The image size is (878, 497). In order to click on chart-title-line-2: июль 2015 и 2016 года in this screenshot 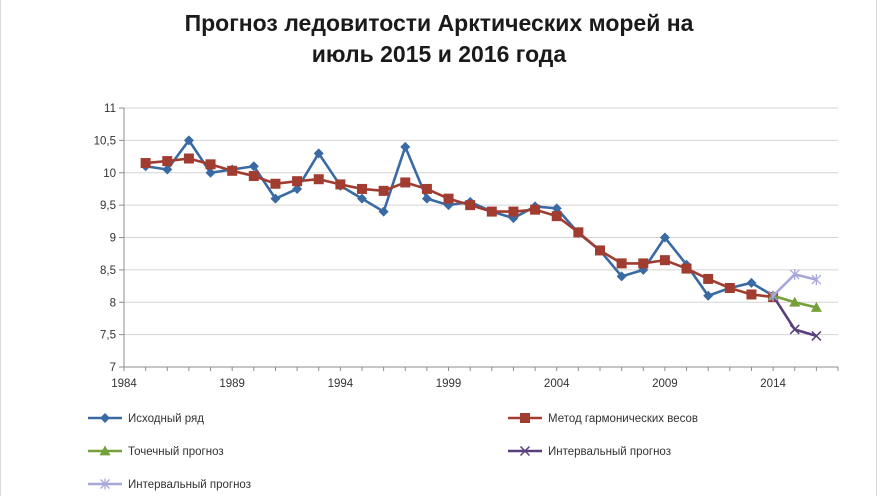, I will do `click(439, 54)`.